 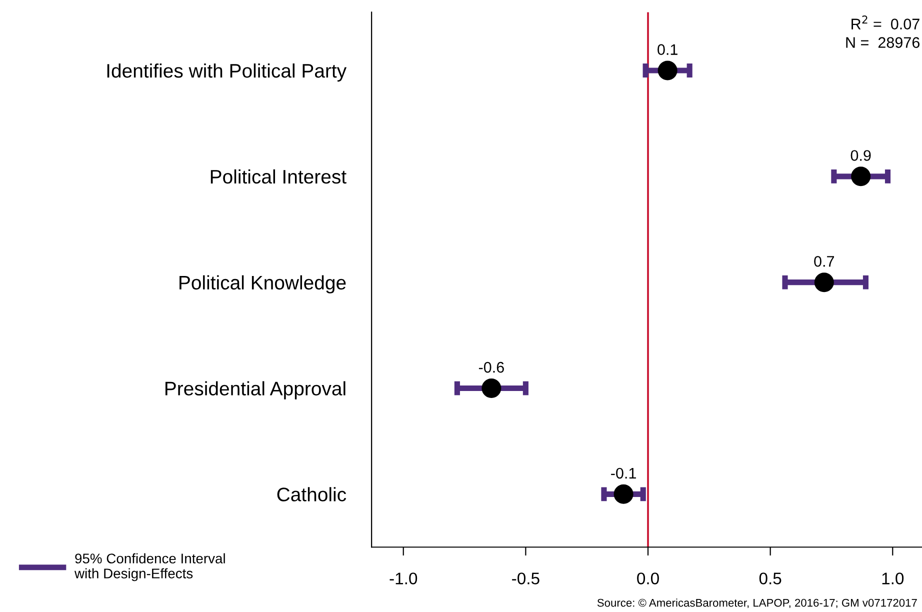 What do you see at coordinates (263, 284) in the screenshot?
I see `y-tick-label: Political Knowledge` at bounding box center [263, 284].